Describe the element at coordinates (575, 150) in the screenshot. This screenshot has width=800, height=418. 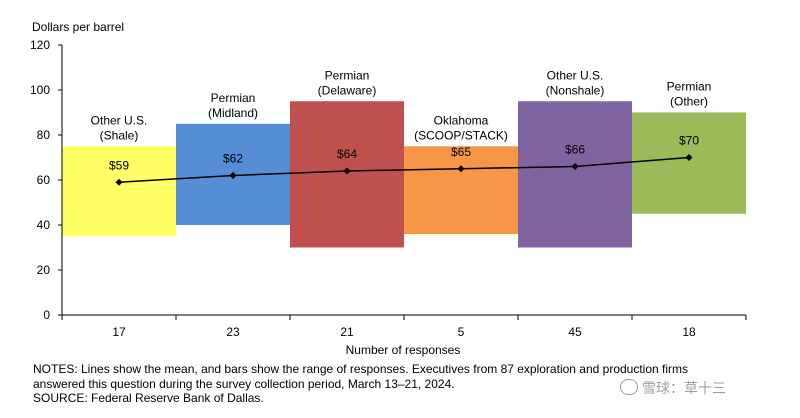
I see `mean-value-label-4: $66` at that location.